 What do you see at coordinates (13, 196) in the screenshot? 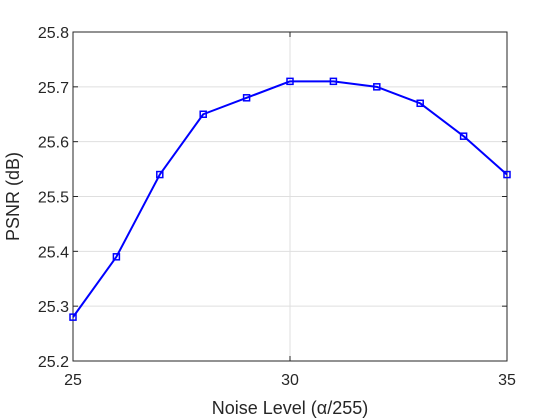
I see `y-axis-label: PSNR (dB)` at bounding box center [13, 196].